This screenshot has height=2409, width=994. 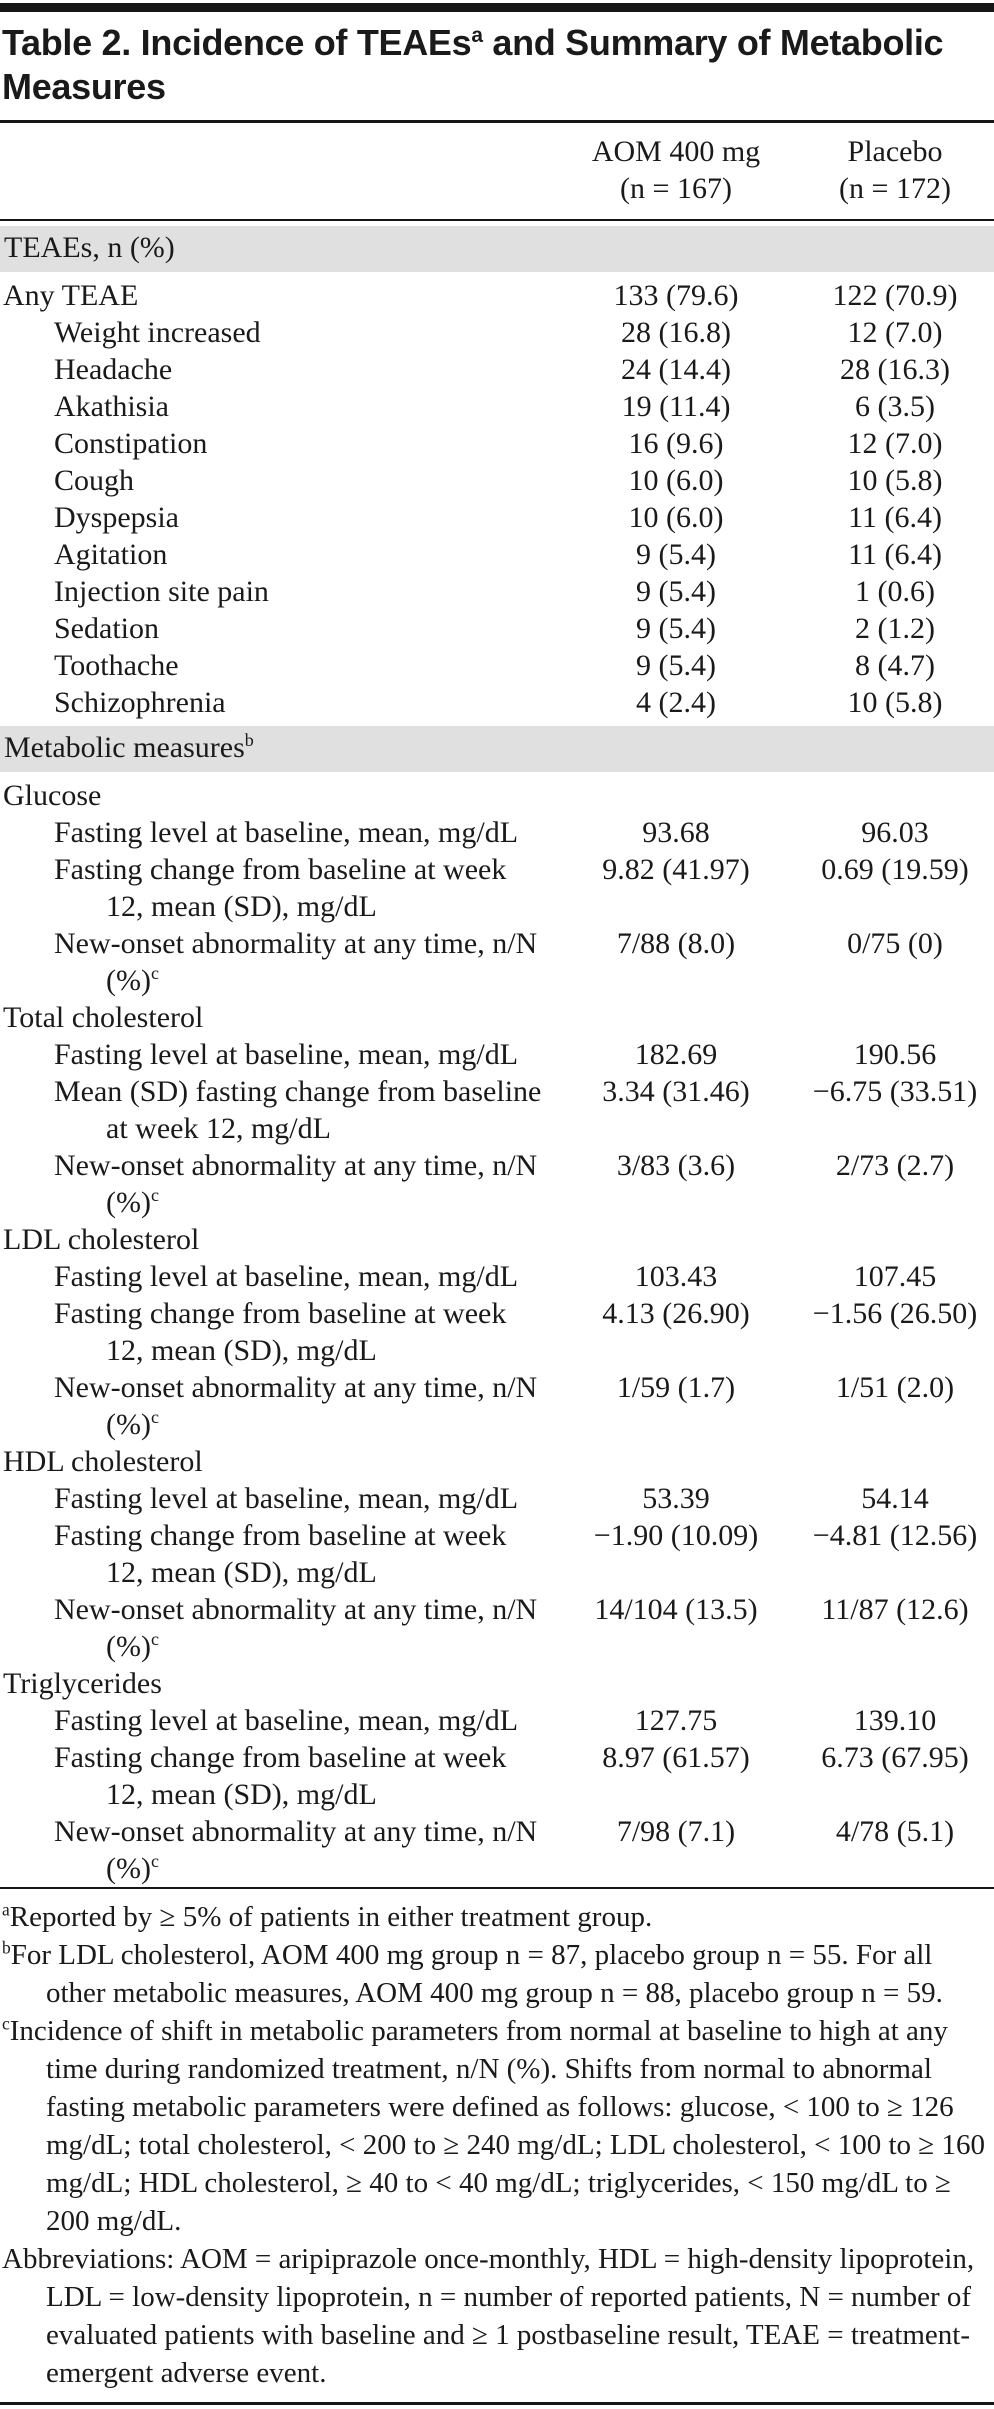 What do you see at coordinates (895, 1054) in the screenshot?
I see `row-value-placebo: 190.56` at bounding box center [895, 1054].